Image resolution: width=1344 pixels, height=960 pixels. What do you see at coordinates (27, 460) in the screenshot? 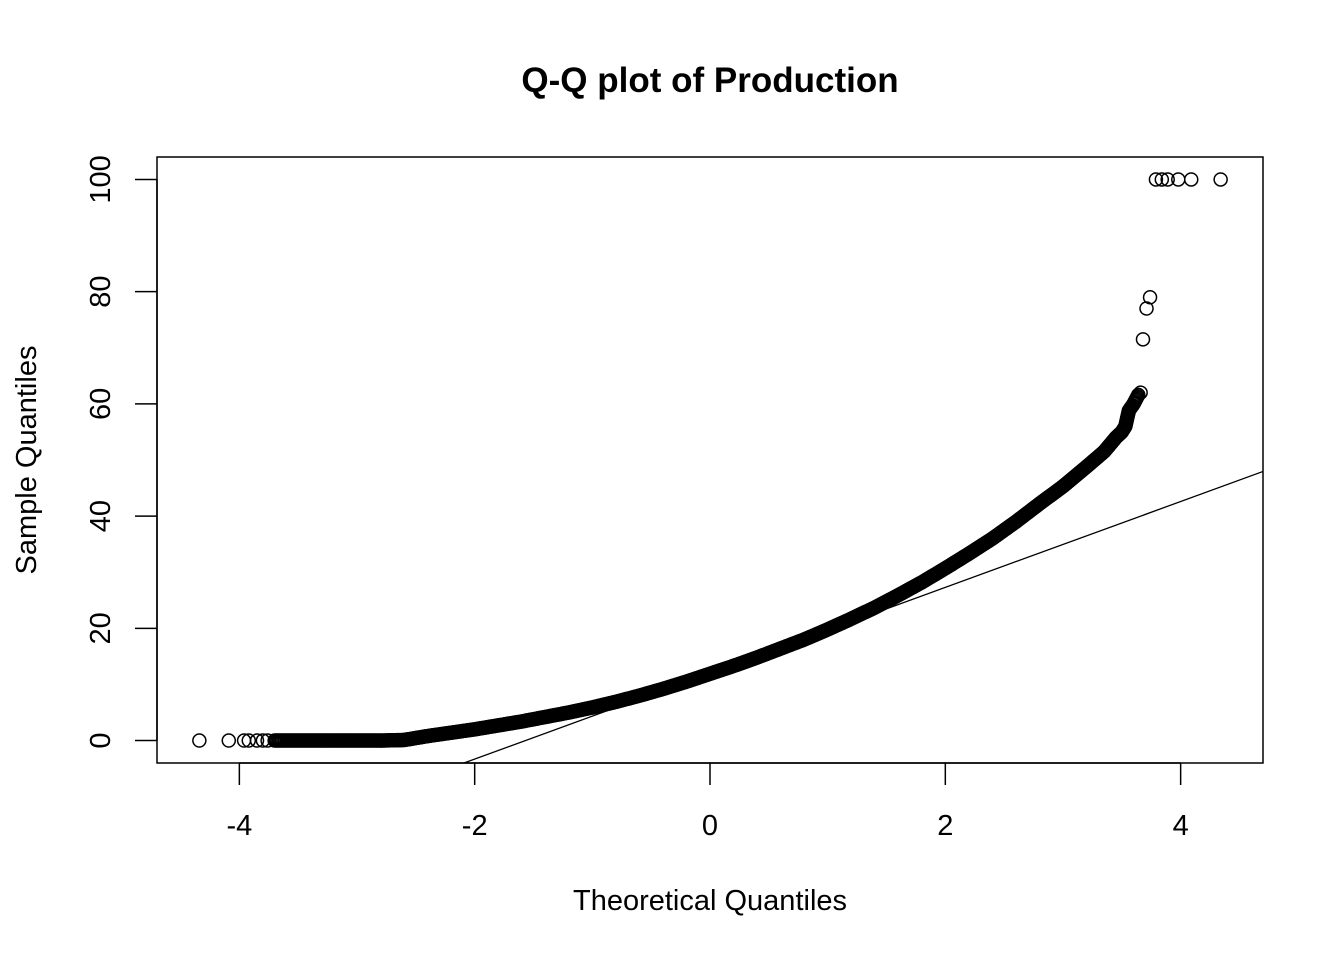
I see `y-axis-label: Sample Quantiles` at bounding box center [27, 460].